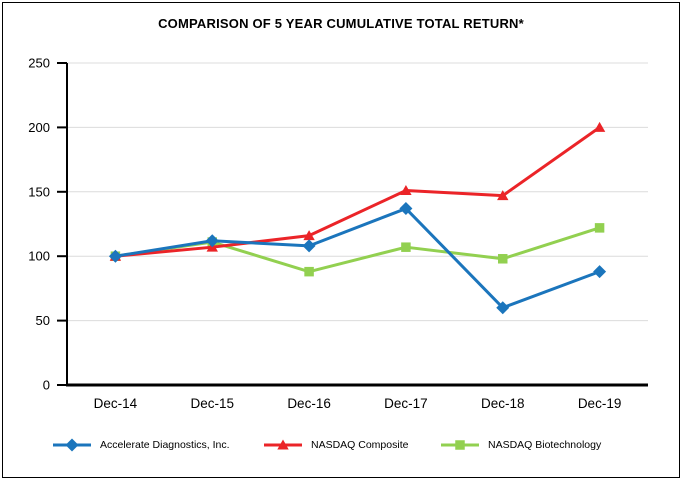 Image resolution: width=682 pixels, height=480 pixels. Describe the element at coordinates (212, 403) in the screenshot. I see `x-tick-label: Dec-15` at that location.